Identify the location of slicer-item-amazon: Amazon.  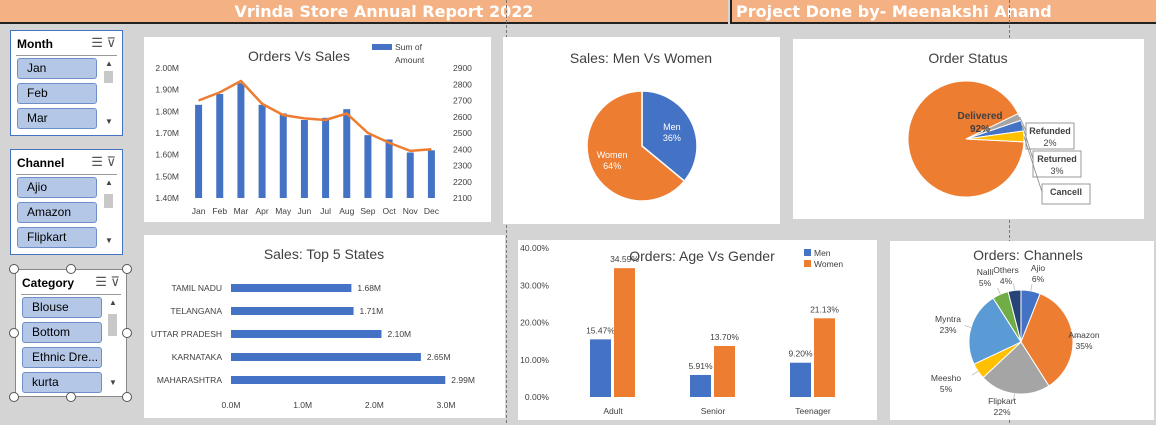
(57, 212).